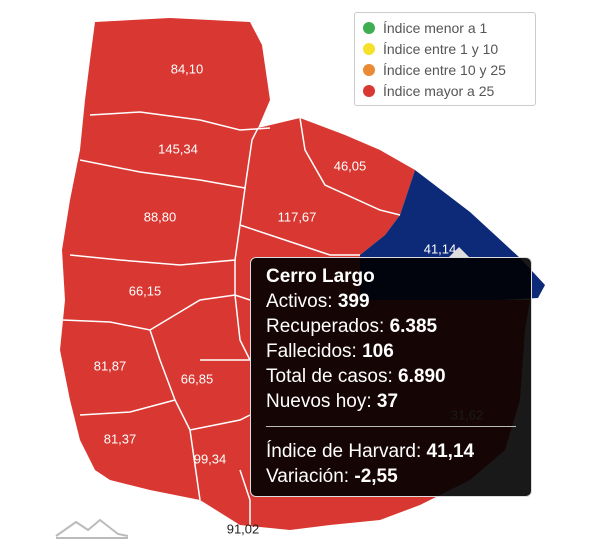 The width and height of the screenshot is (600, 548). What do you see at coordinates (145, 290) in the screenshot?
I see `region-label: 66,15` at bounding box center [145, 290].